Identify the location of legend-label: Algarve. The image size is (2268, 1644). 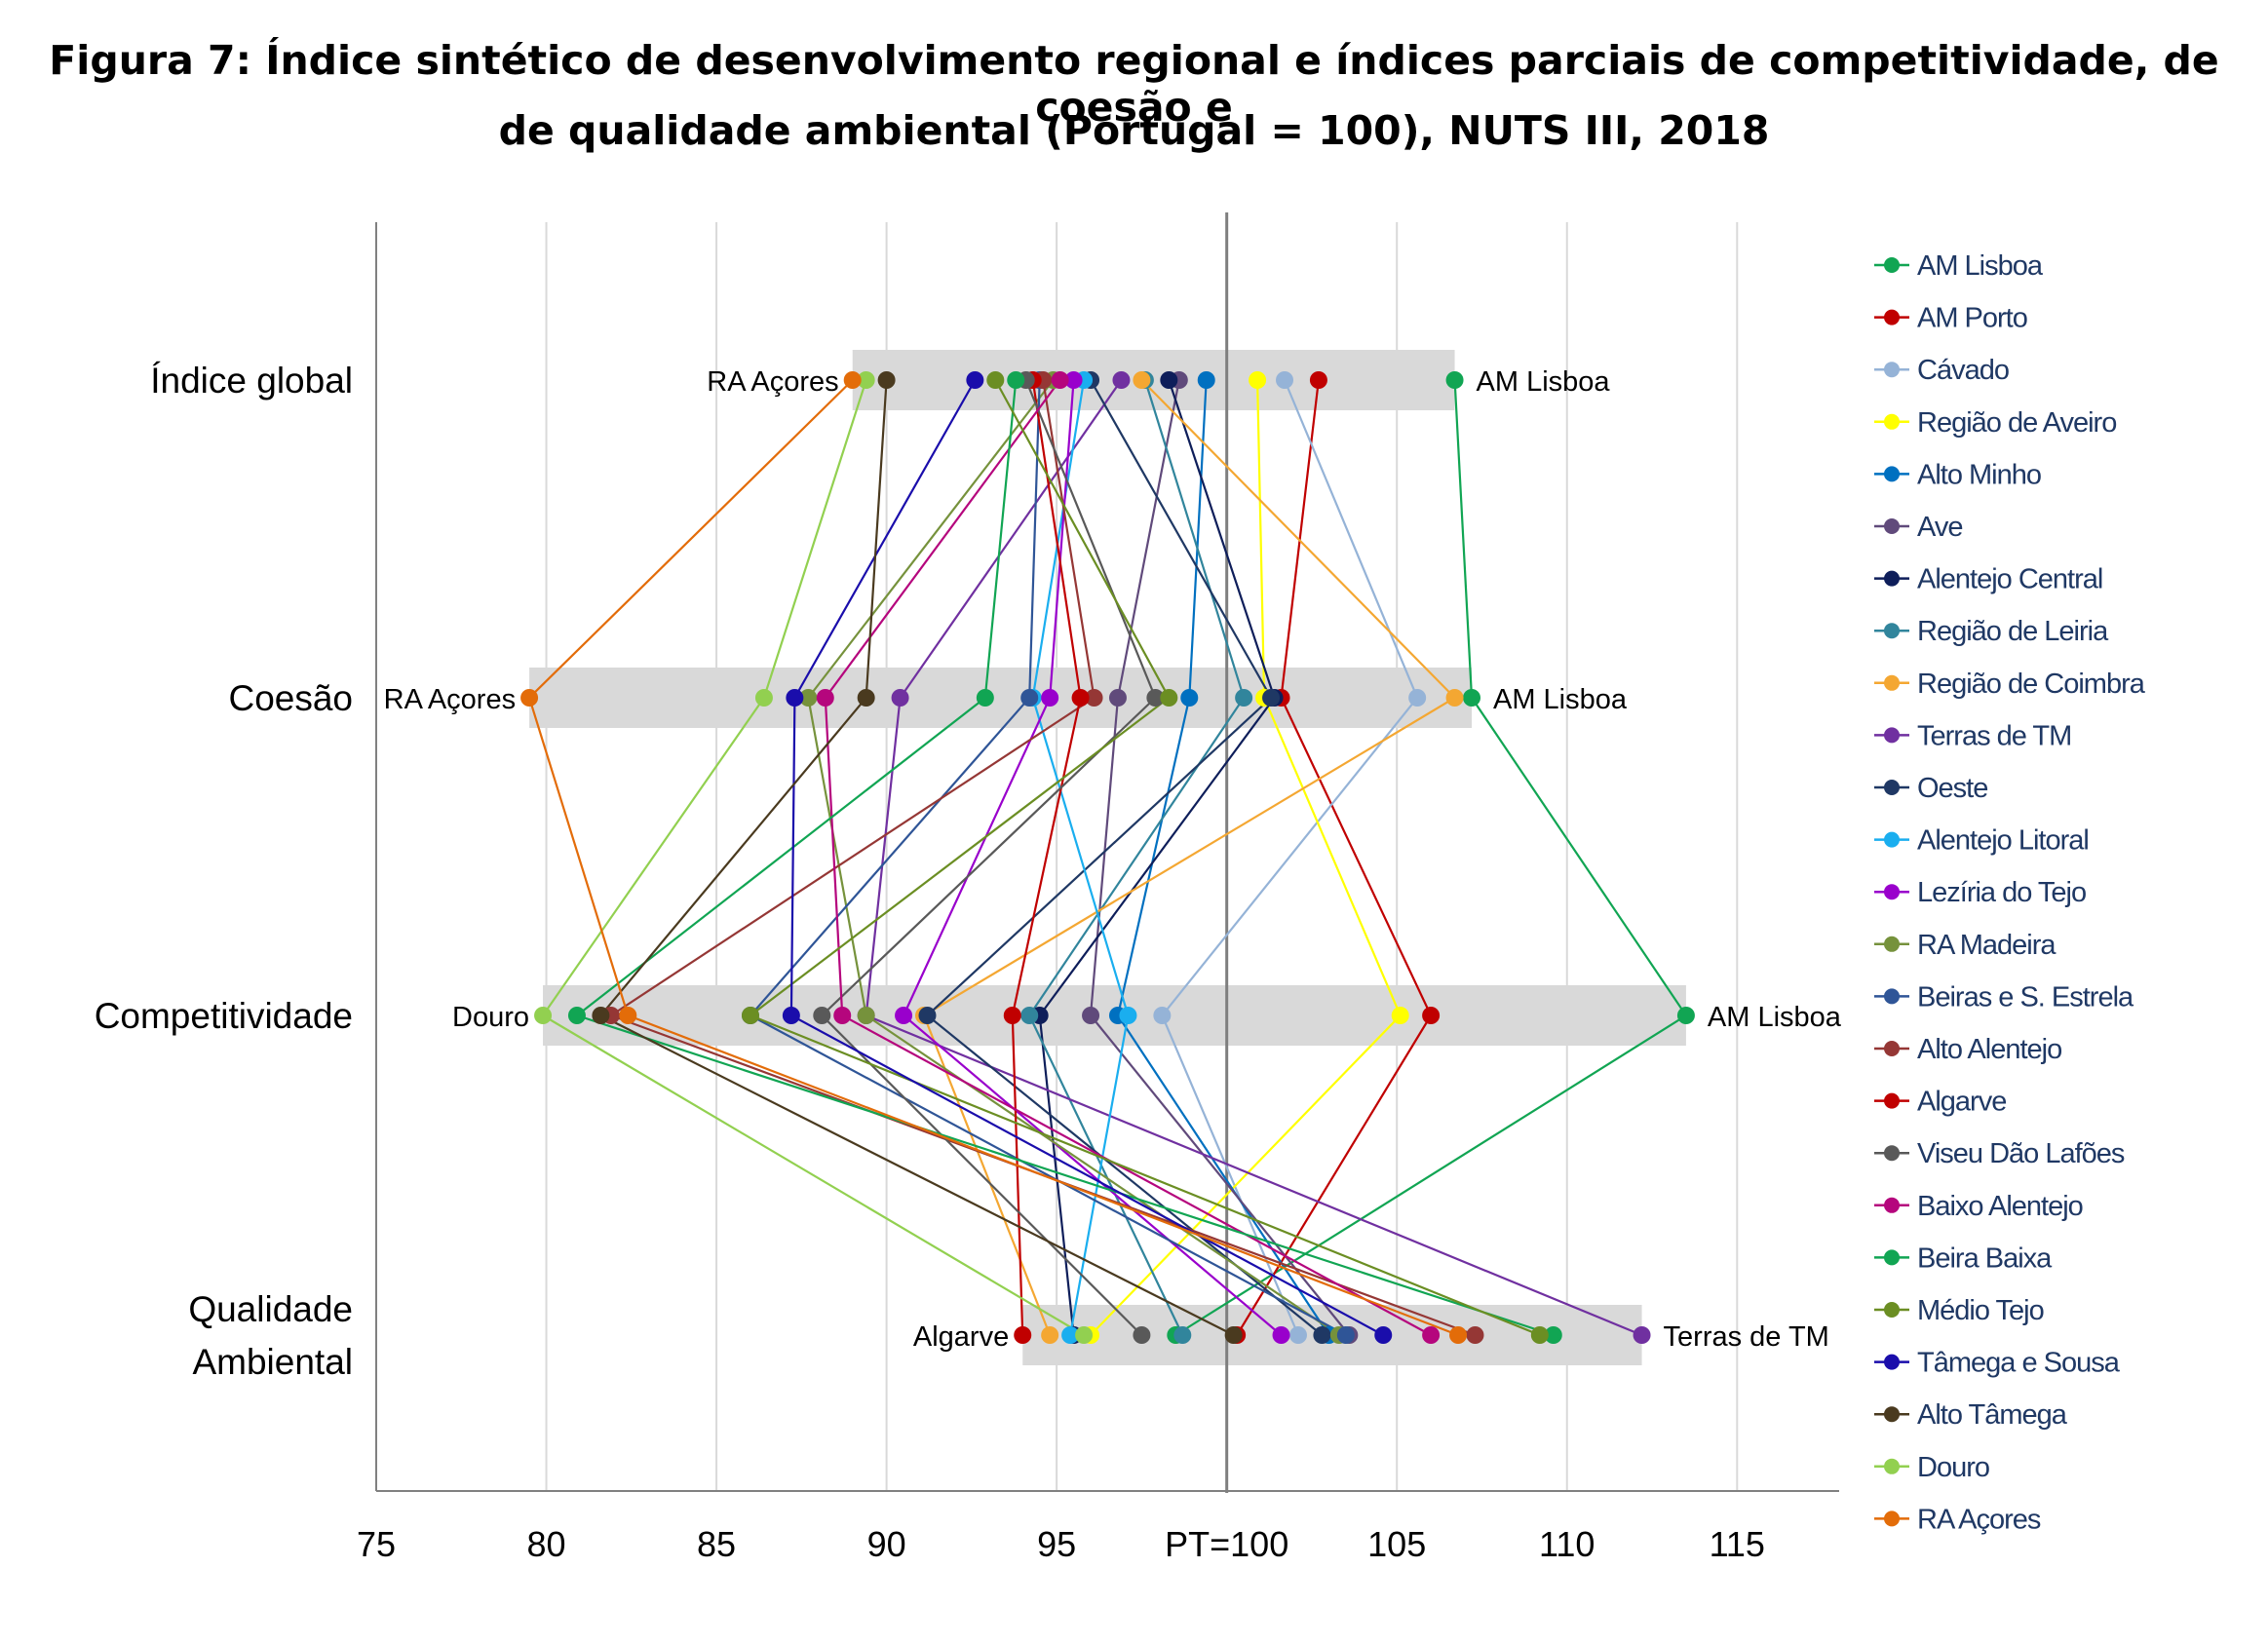
(1961, 1102).